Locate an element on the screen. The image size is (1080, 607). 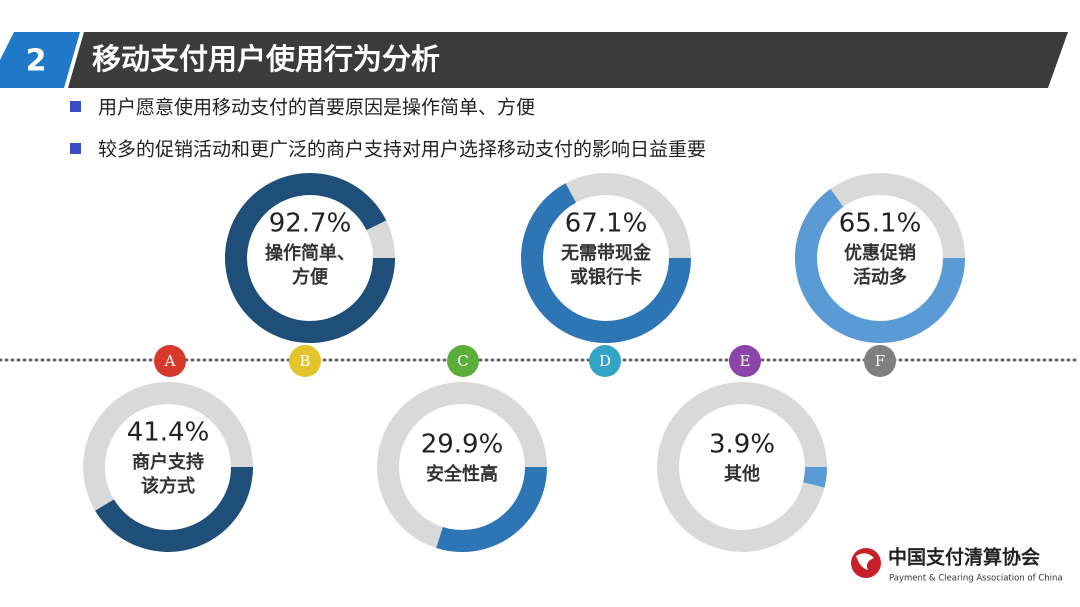
number-badge is located at coordinates (40, 60).